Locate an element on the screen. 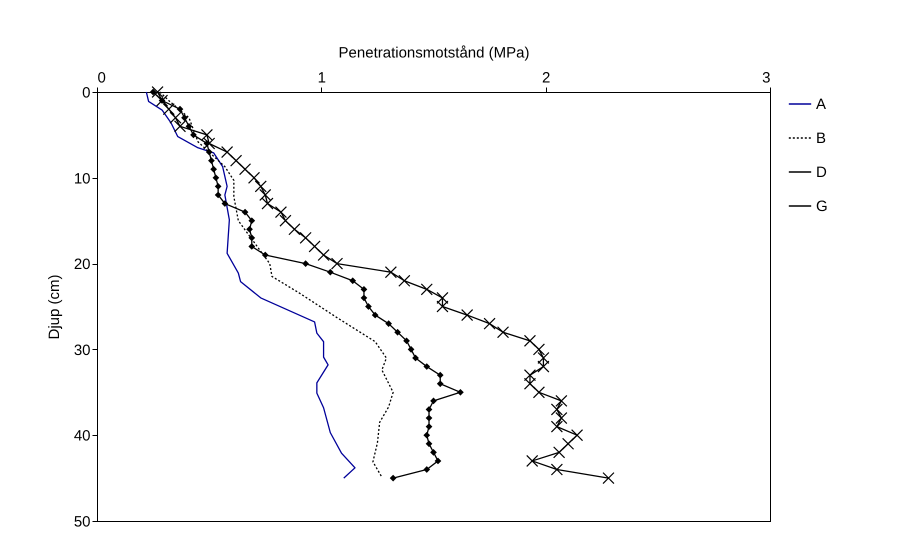 The image size is (899, 535). legend-label: D is located at coordinates (821, 172).